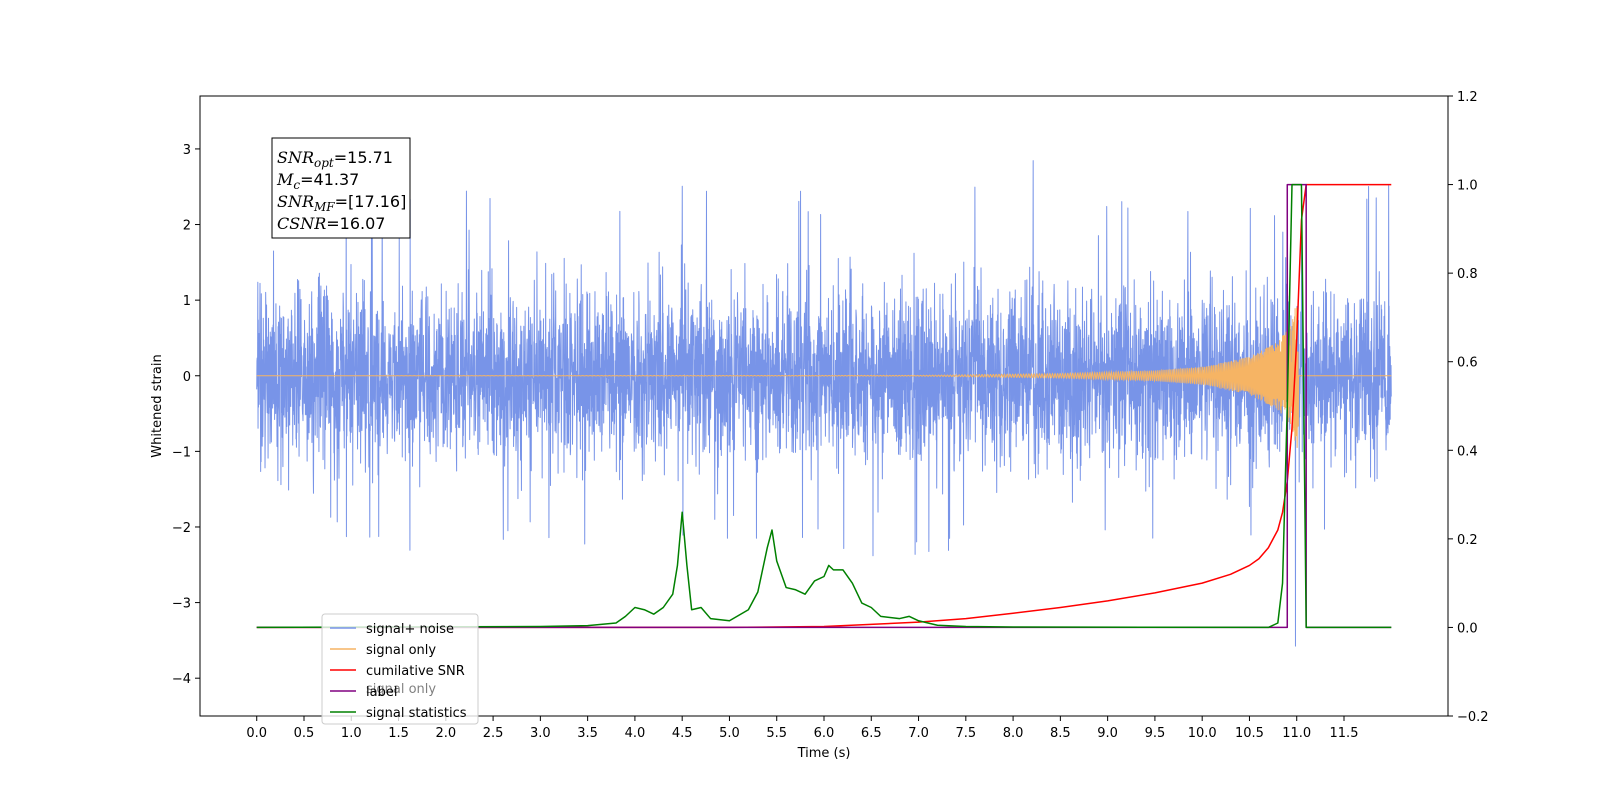  What do you see at coordinates (635, 733) in the screenshot?
I see `x-tick-label: 4.0` at bounding box center [635, 733].